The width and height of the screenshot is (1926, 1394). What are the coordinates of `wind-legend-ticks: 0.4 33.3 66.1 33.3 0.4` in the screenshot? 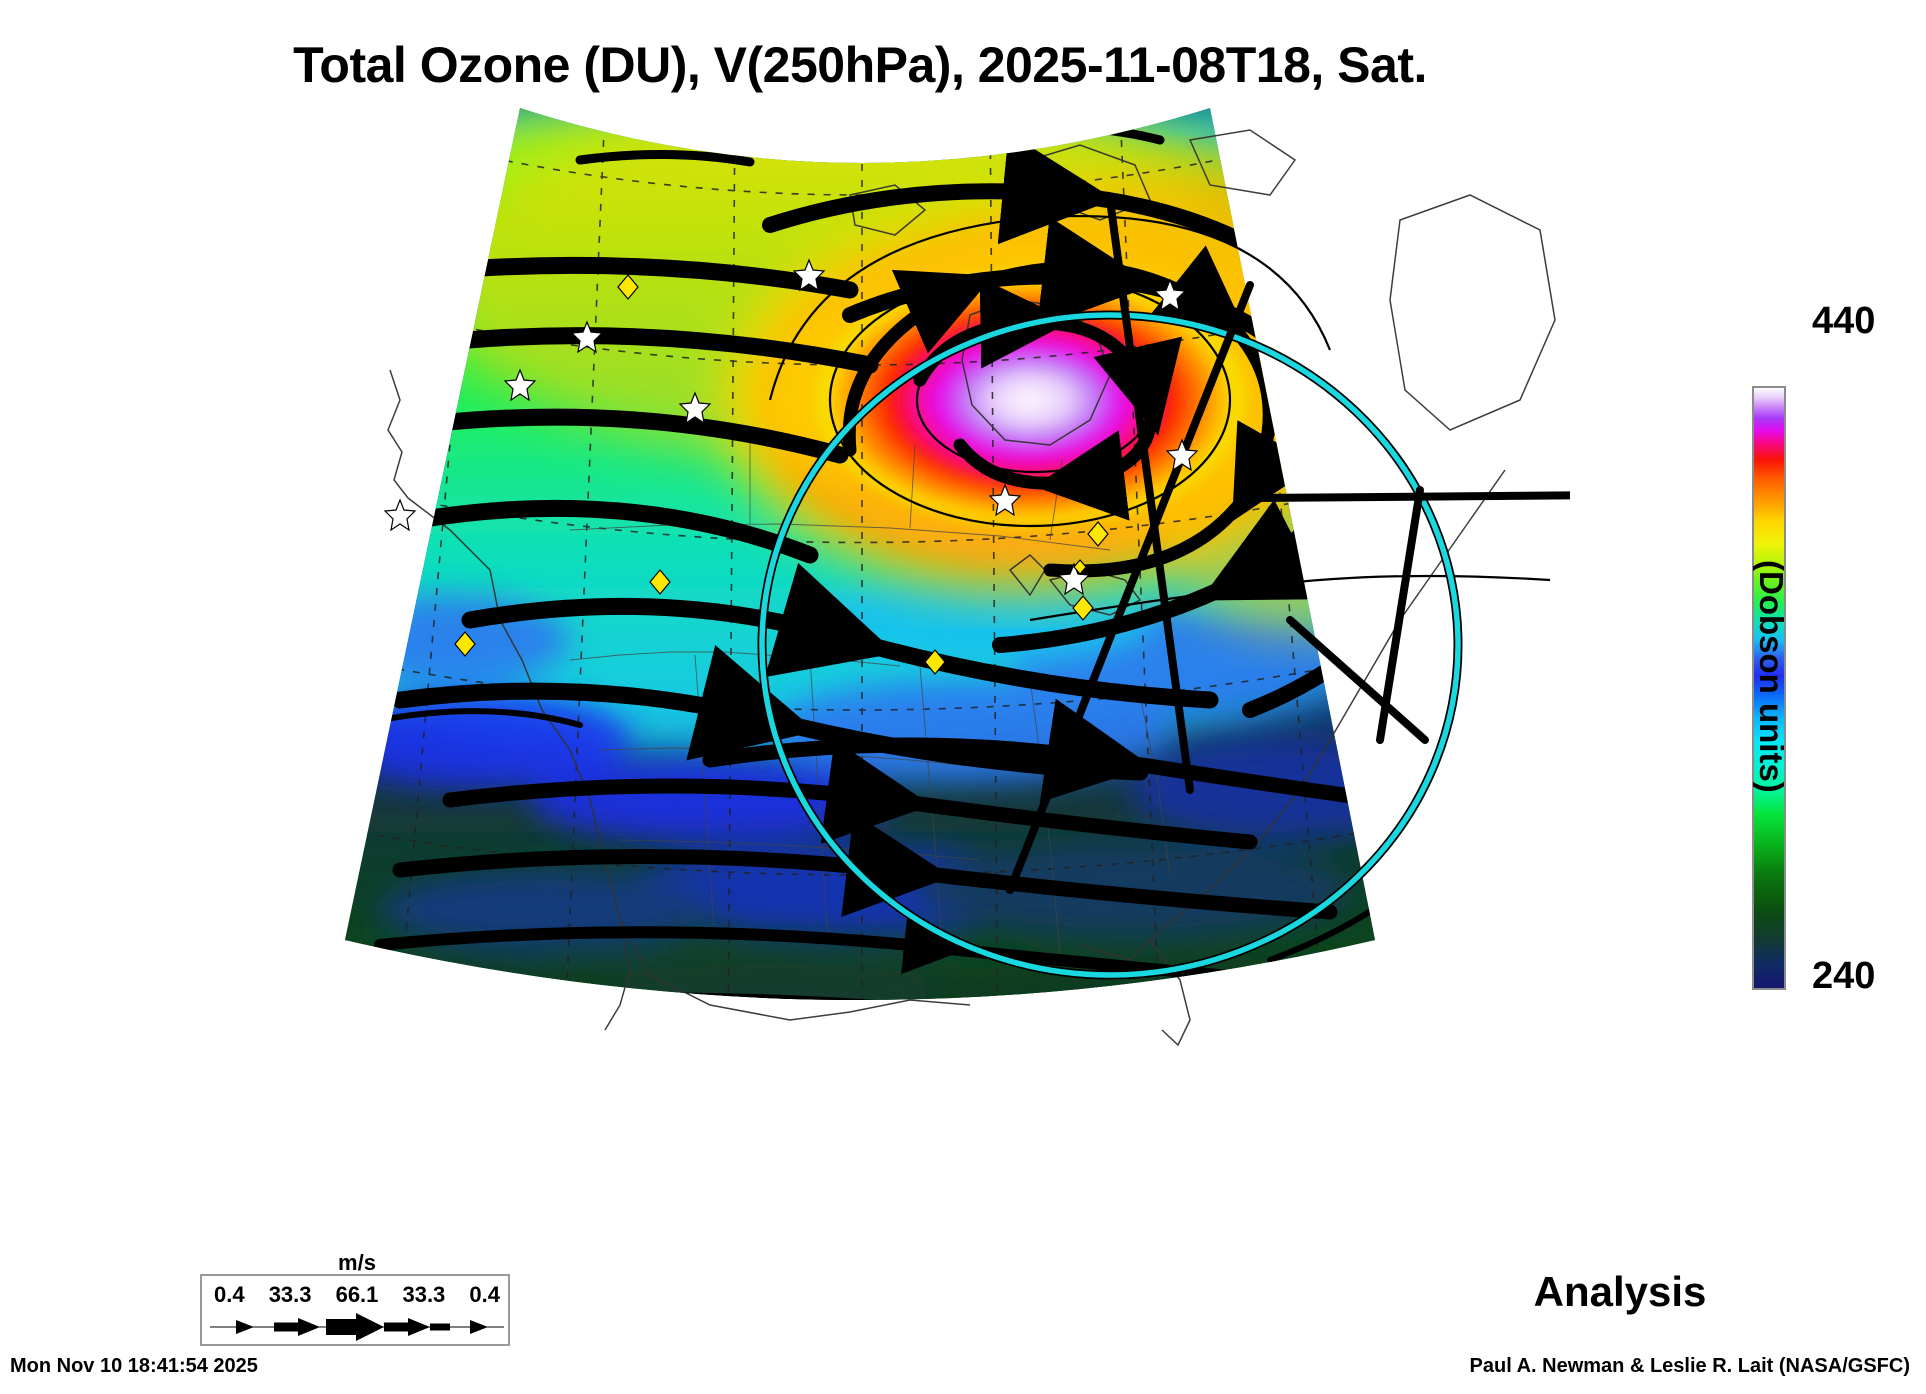 It's located at (357, 1295).